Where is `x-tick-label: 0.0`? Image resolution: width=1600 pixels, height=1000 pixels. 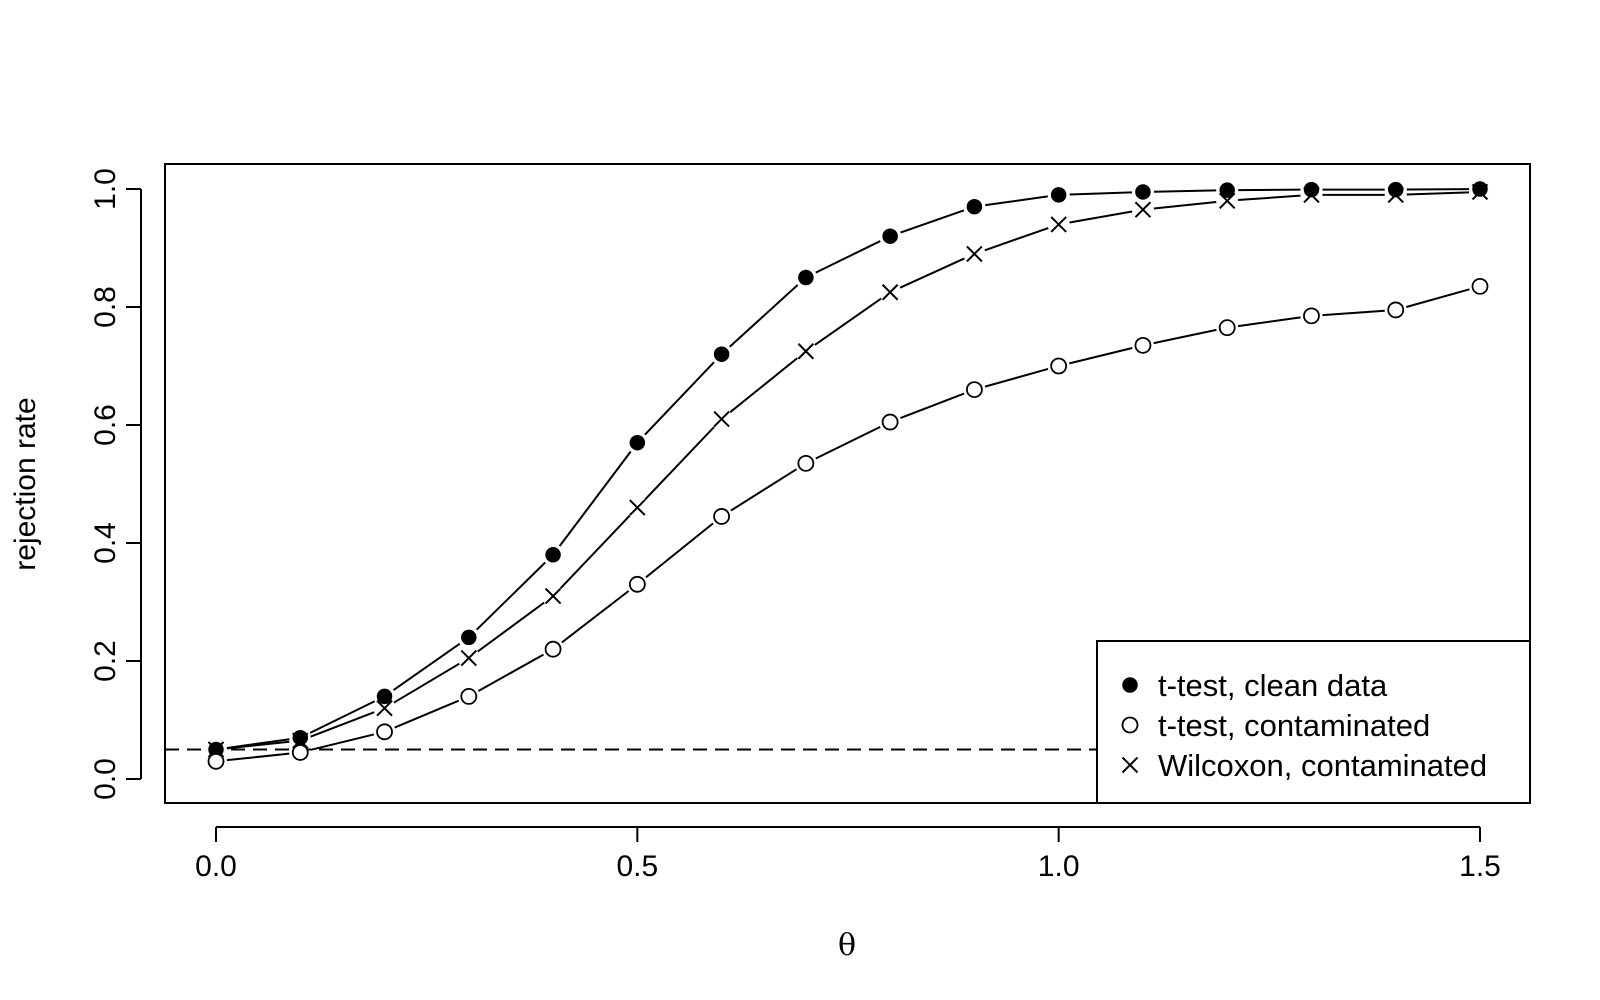 x-tick-label: 0.0 is located at coordinates (216, 866).